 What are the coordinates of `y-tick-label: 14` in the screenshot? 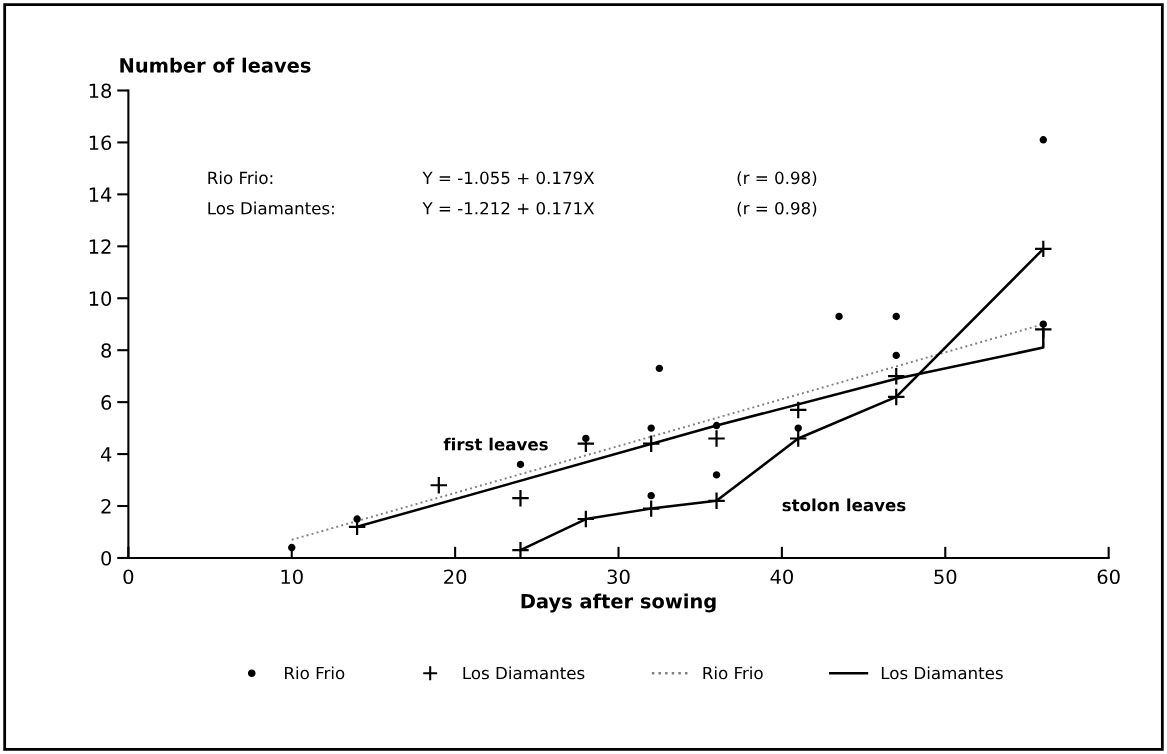 It's located at (100, 194).